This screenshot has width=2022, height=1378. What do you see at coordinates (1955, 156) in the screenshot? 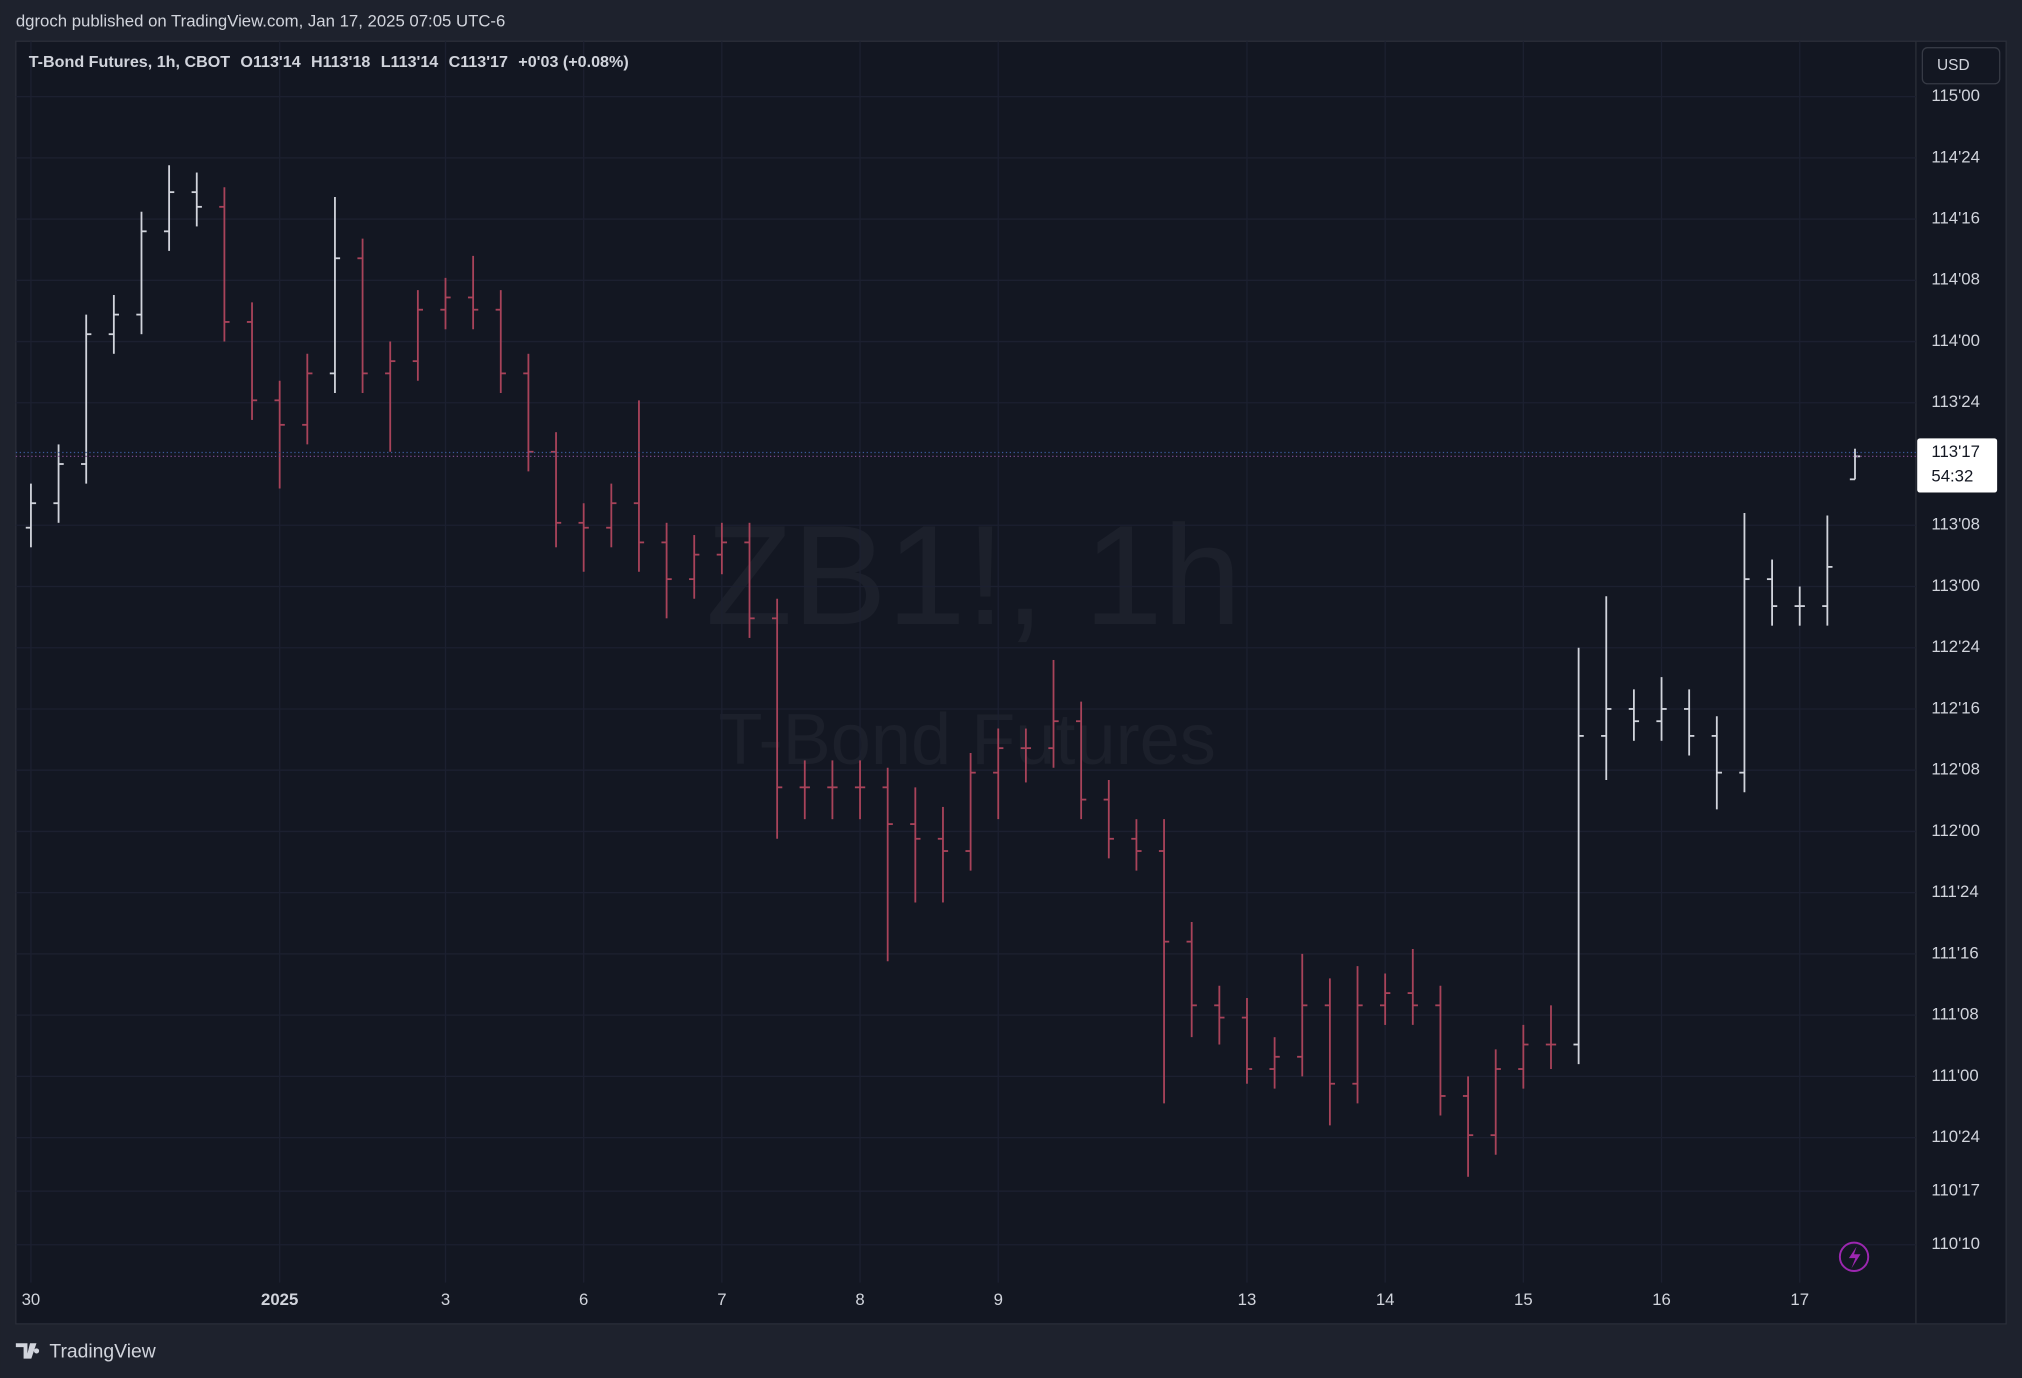
I see `y-tick-label: 114'24` at bounding box center [1955, 156].